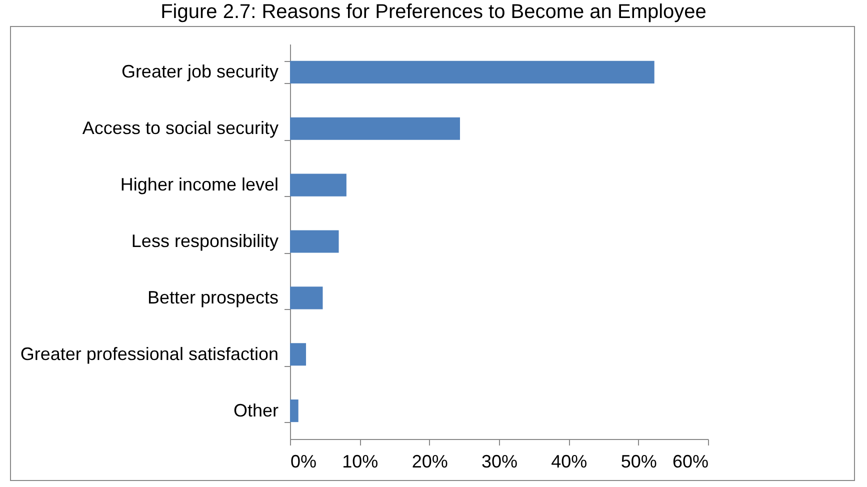 The width and height of the screenshot is (867, 487). What do you see at coordinates (360, 462) in the screenshot?
I see `x-tick-label: 10%` at bounding box center [360, 462].